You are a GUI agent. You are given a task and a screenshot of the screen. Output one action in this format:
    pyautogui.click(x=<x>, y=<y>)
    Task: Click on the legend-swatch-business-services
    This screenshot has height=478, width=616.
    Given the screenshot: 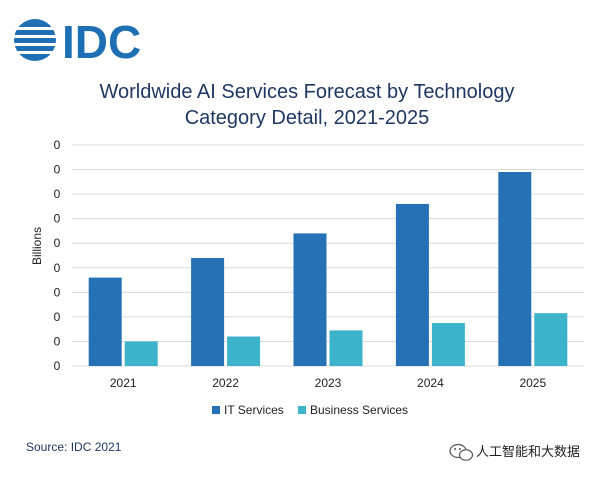 What is the action you would take?
    pyautogui.click(x=302, y=410)
    